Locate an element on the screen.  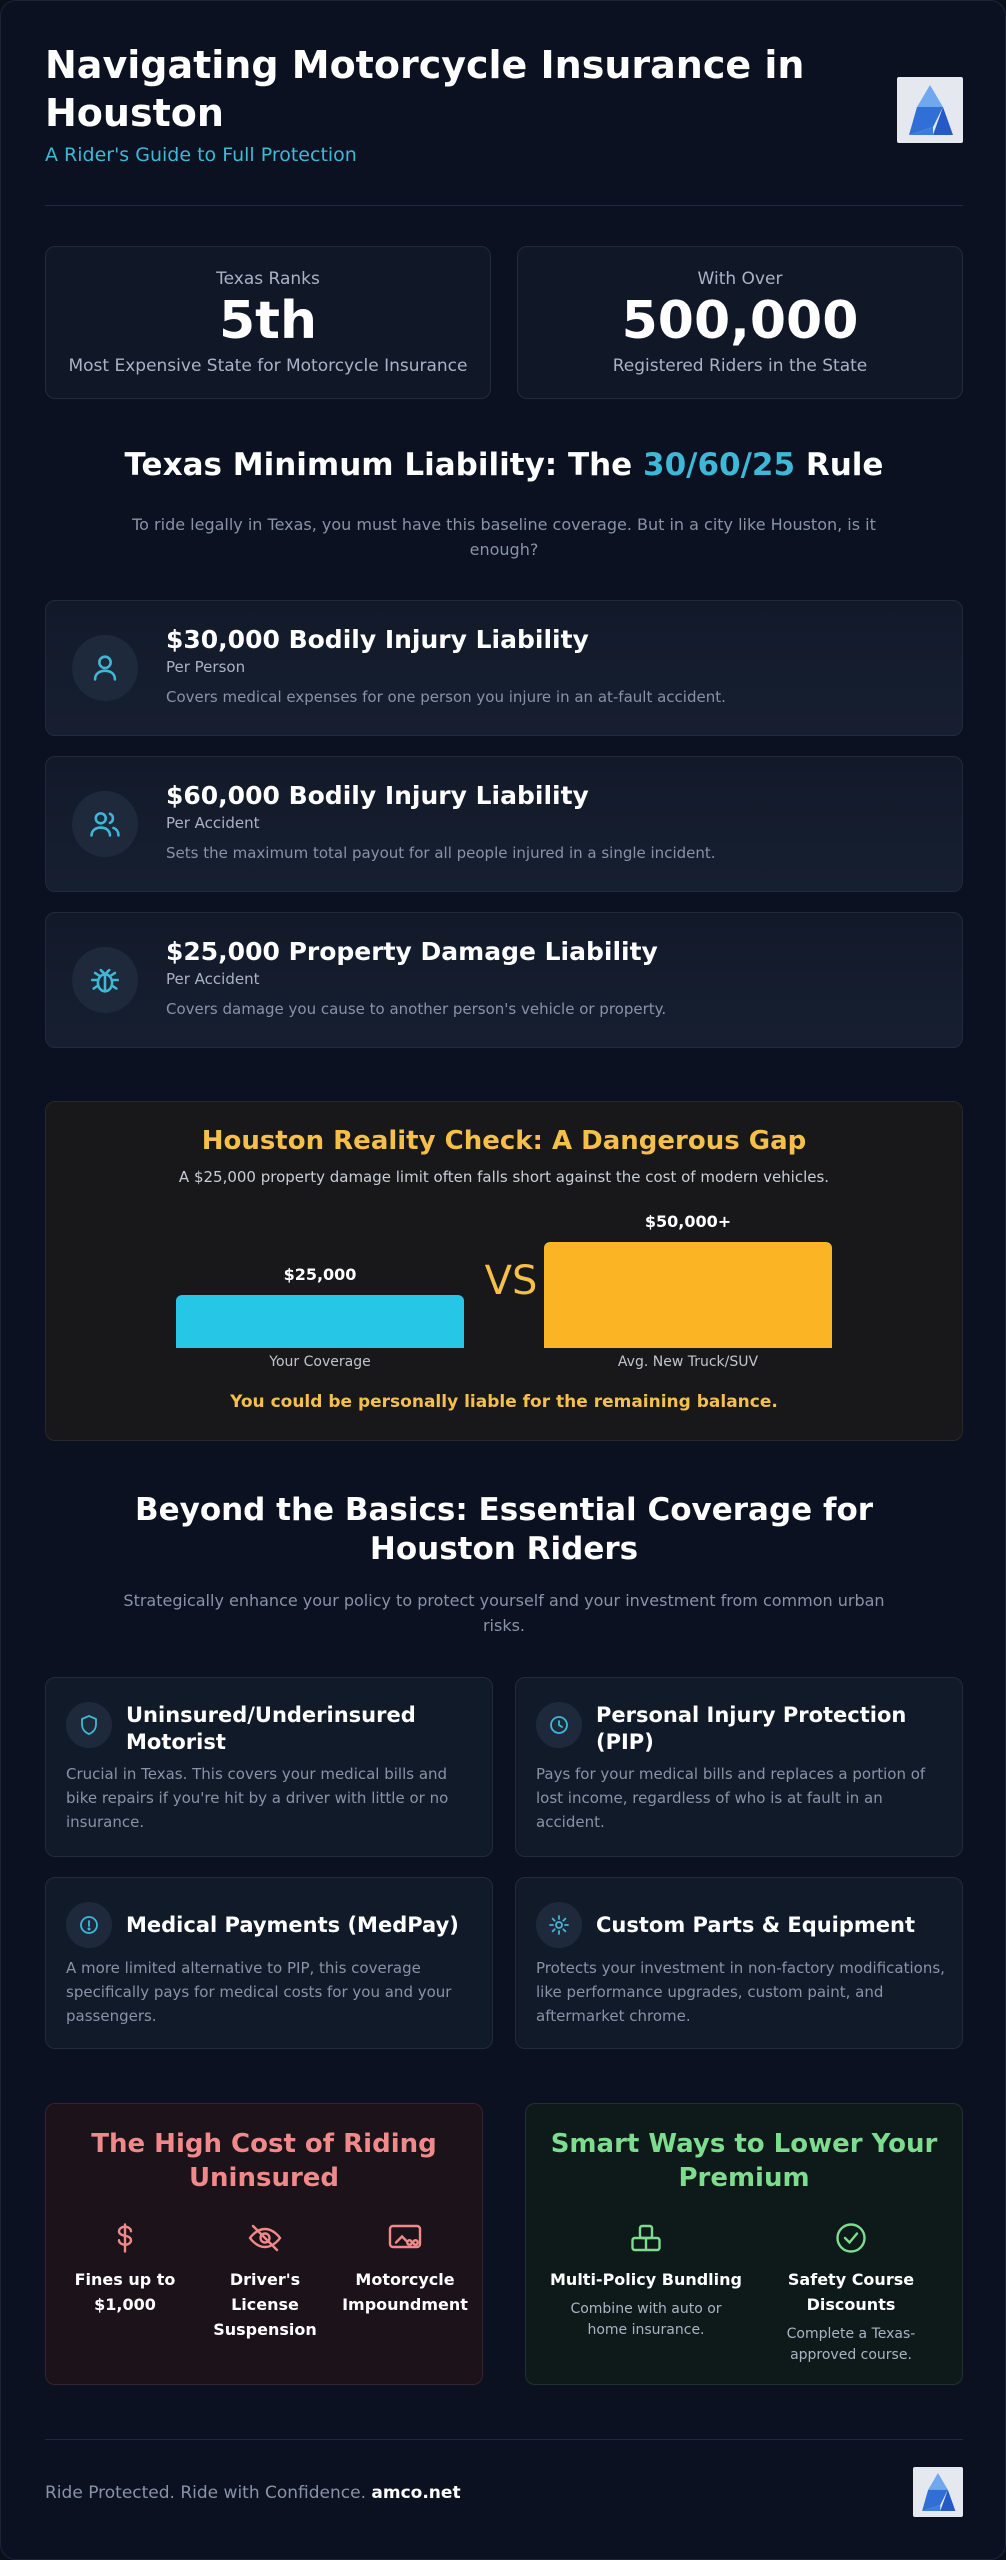
stat-value: 5th is located at coordinates (268, 321).